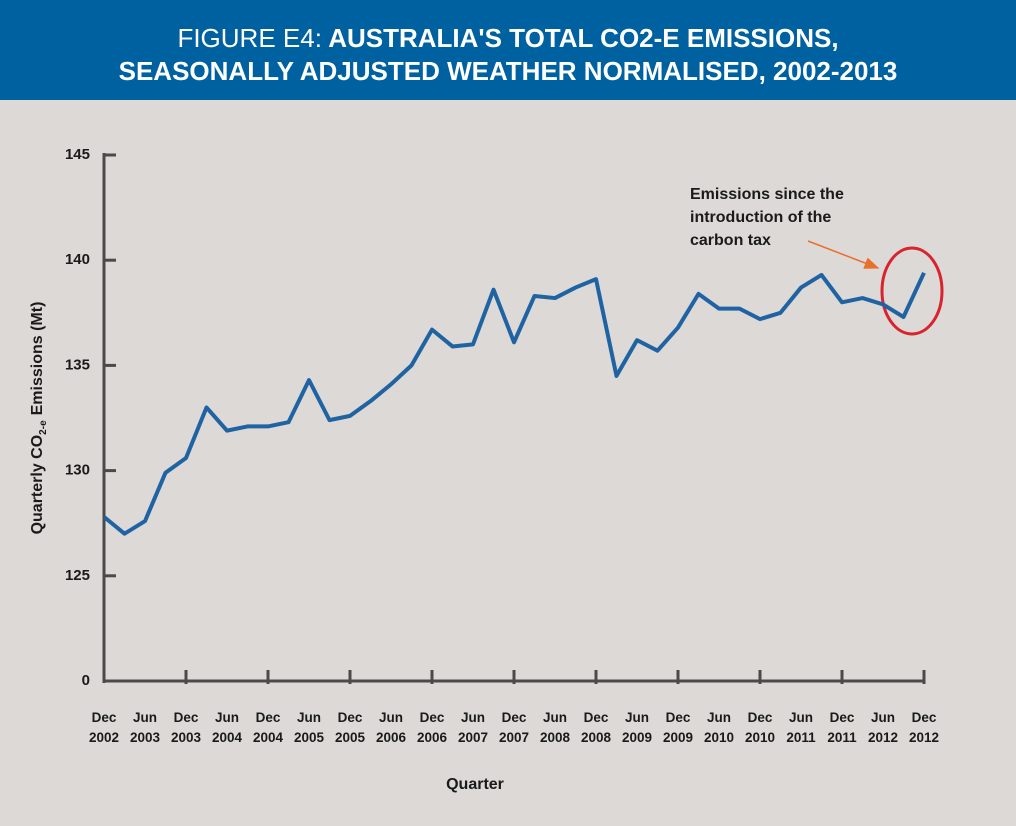  What do you see at coordinates (77, 154) in the screenshot?
I see `y-tick-label: 145` at bounding box center [77, 154].